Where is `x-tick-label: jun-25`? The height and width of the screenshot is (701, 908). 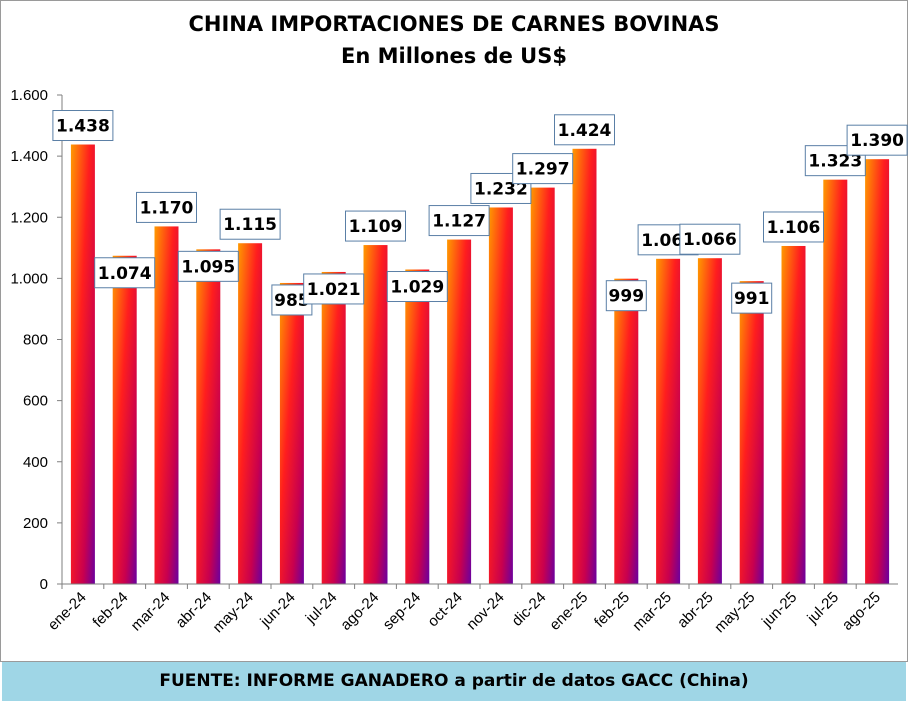 x-tick-label: jun-25 is located at coordinates (779, 610).